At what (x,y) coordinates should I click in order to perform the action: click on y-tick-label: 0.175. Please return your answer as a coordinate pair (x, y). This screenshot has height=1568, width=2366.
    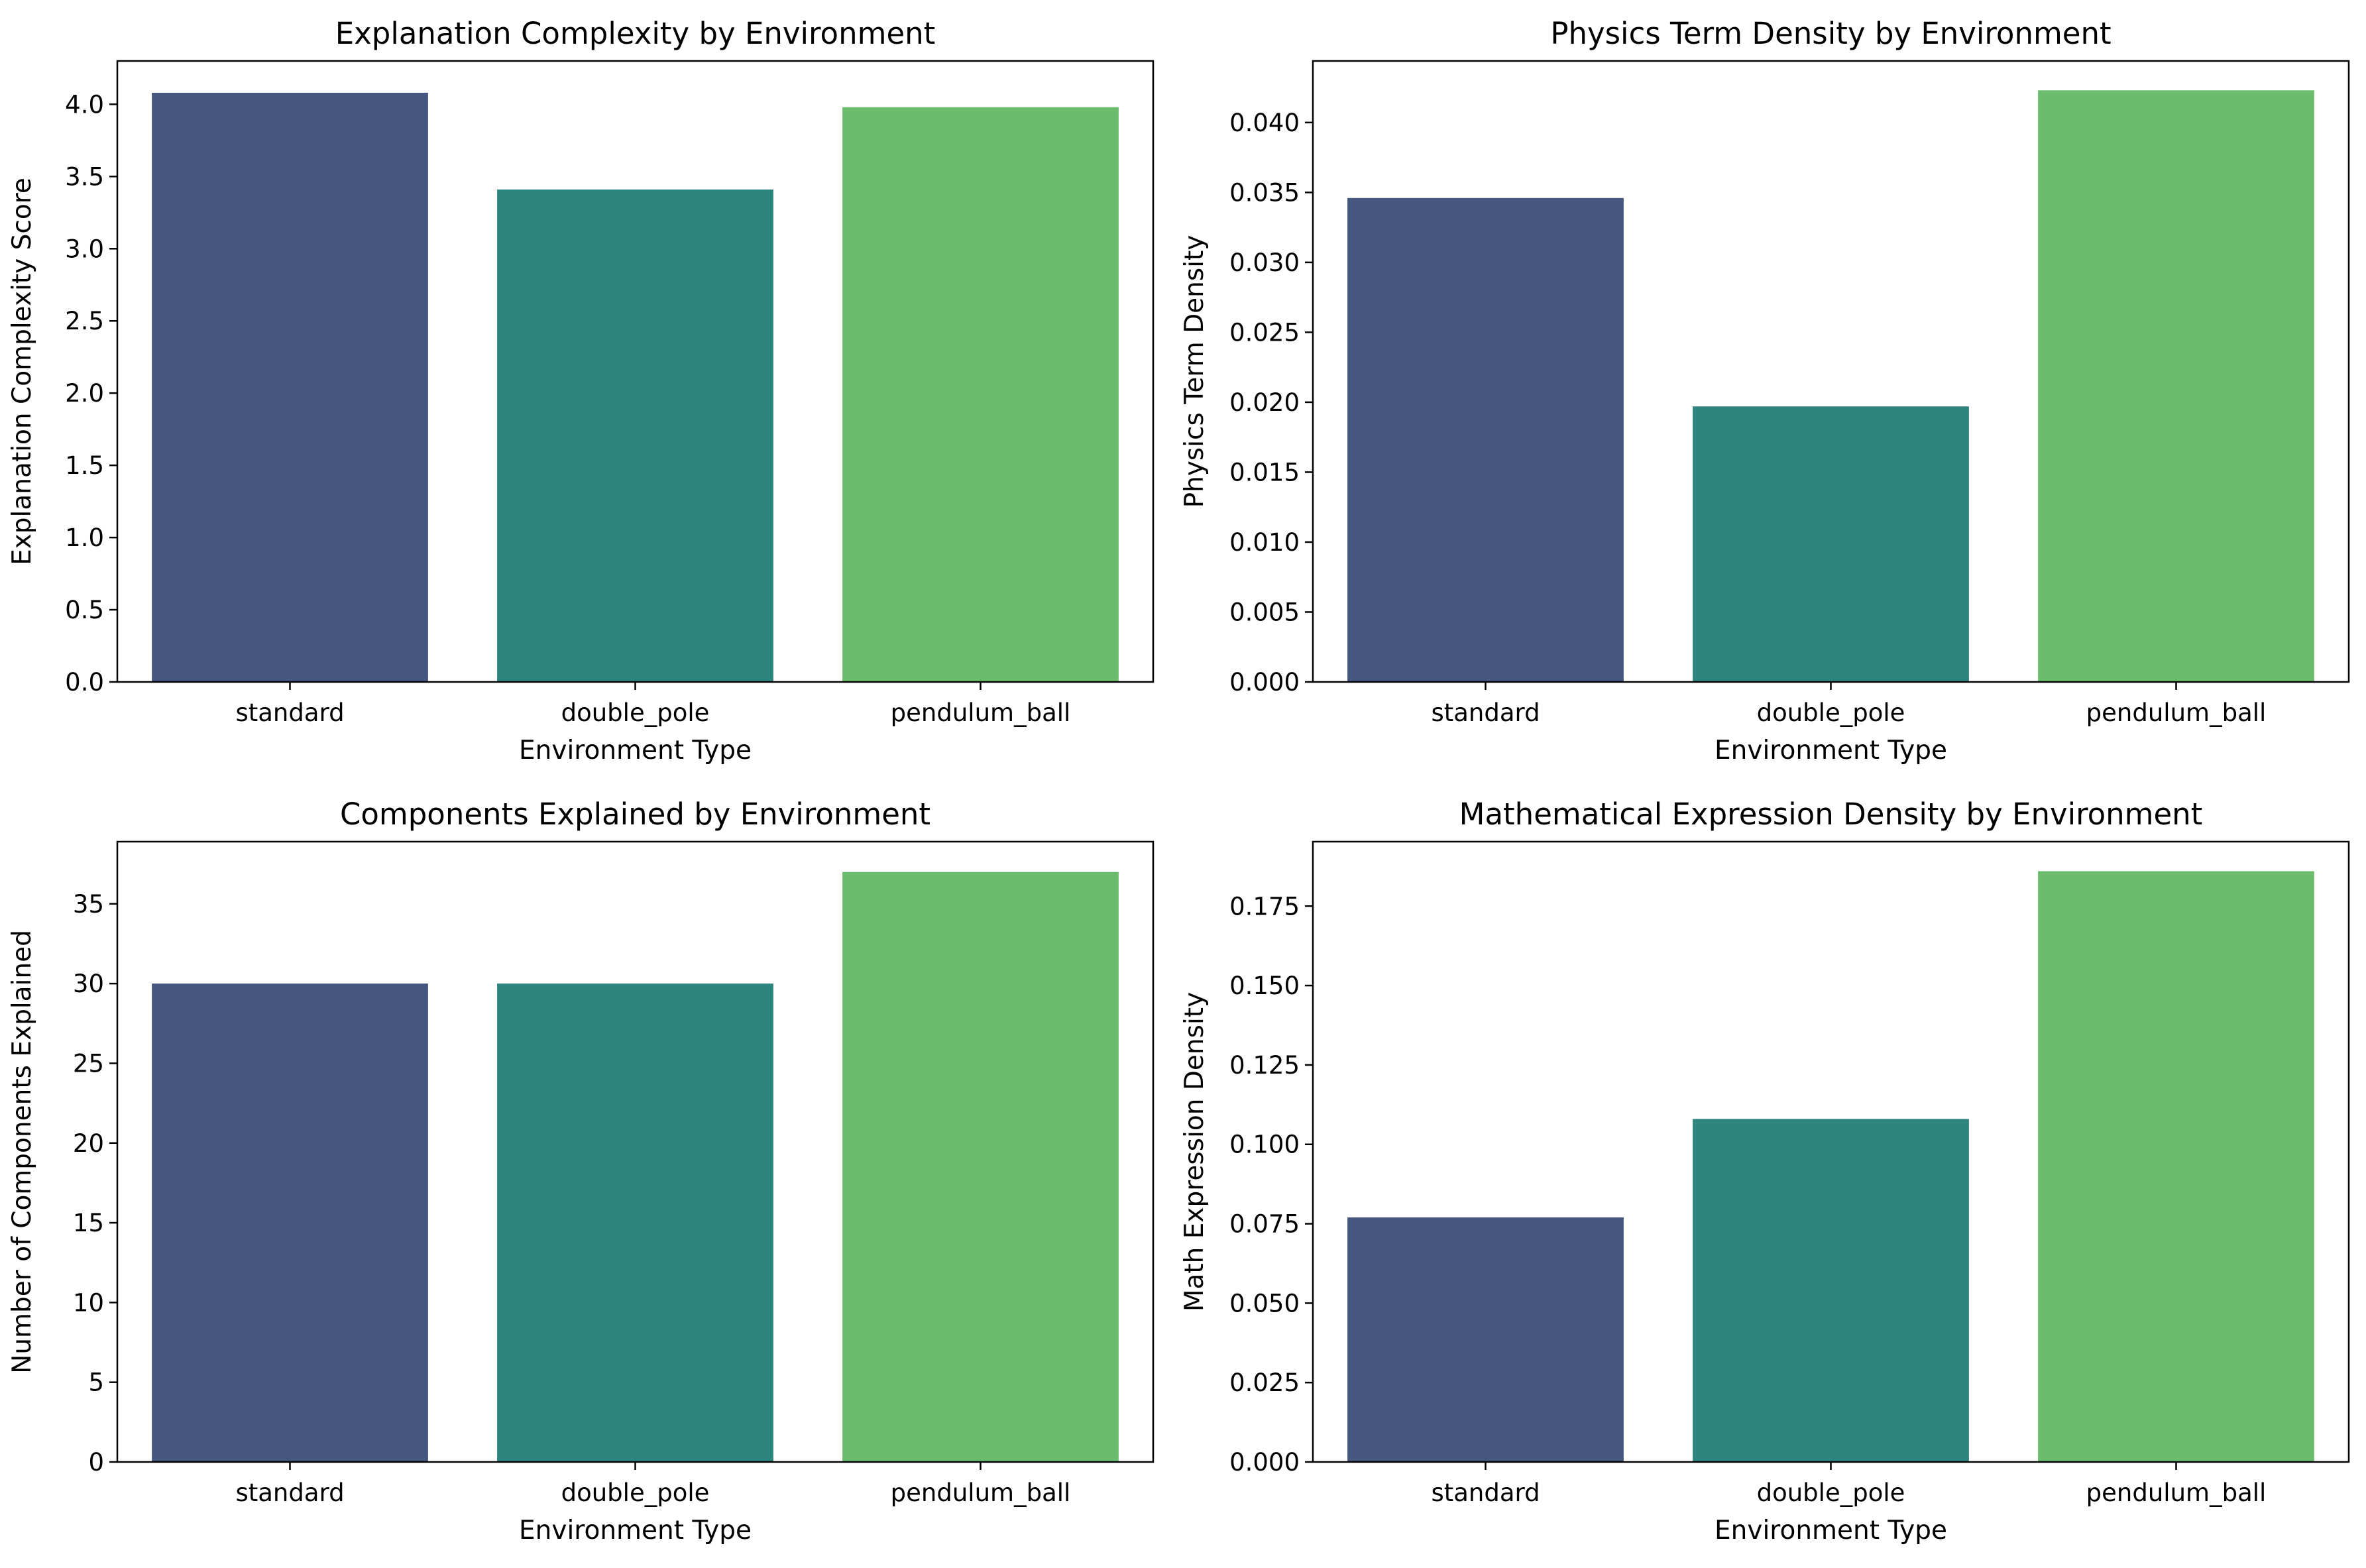
    Looking at the image, I should click on (1264, 907).